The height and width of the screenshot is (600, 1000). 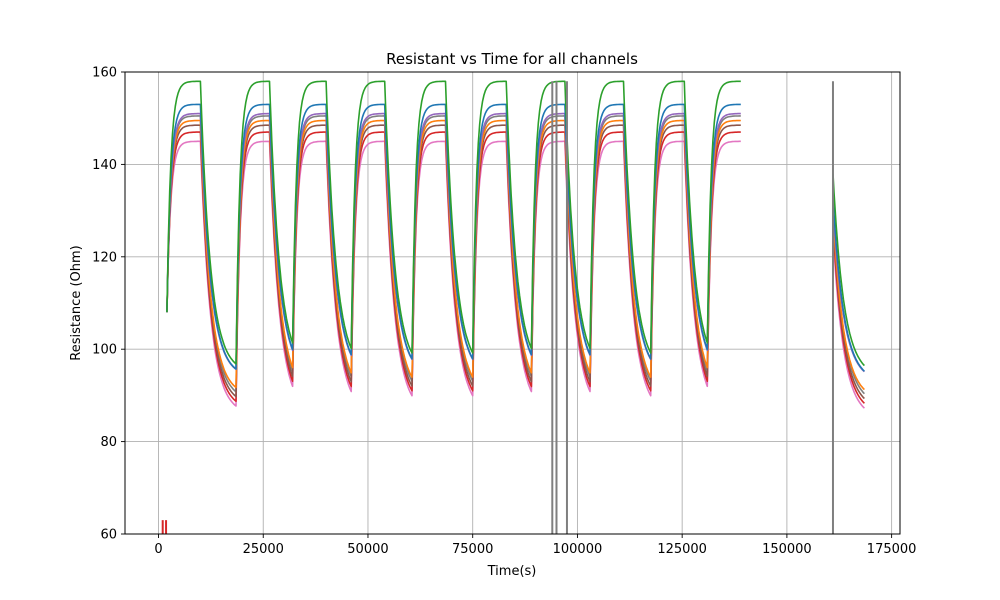 I want to click on y-tick-label: 80, so click(x=108, y=442).